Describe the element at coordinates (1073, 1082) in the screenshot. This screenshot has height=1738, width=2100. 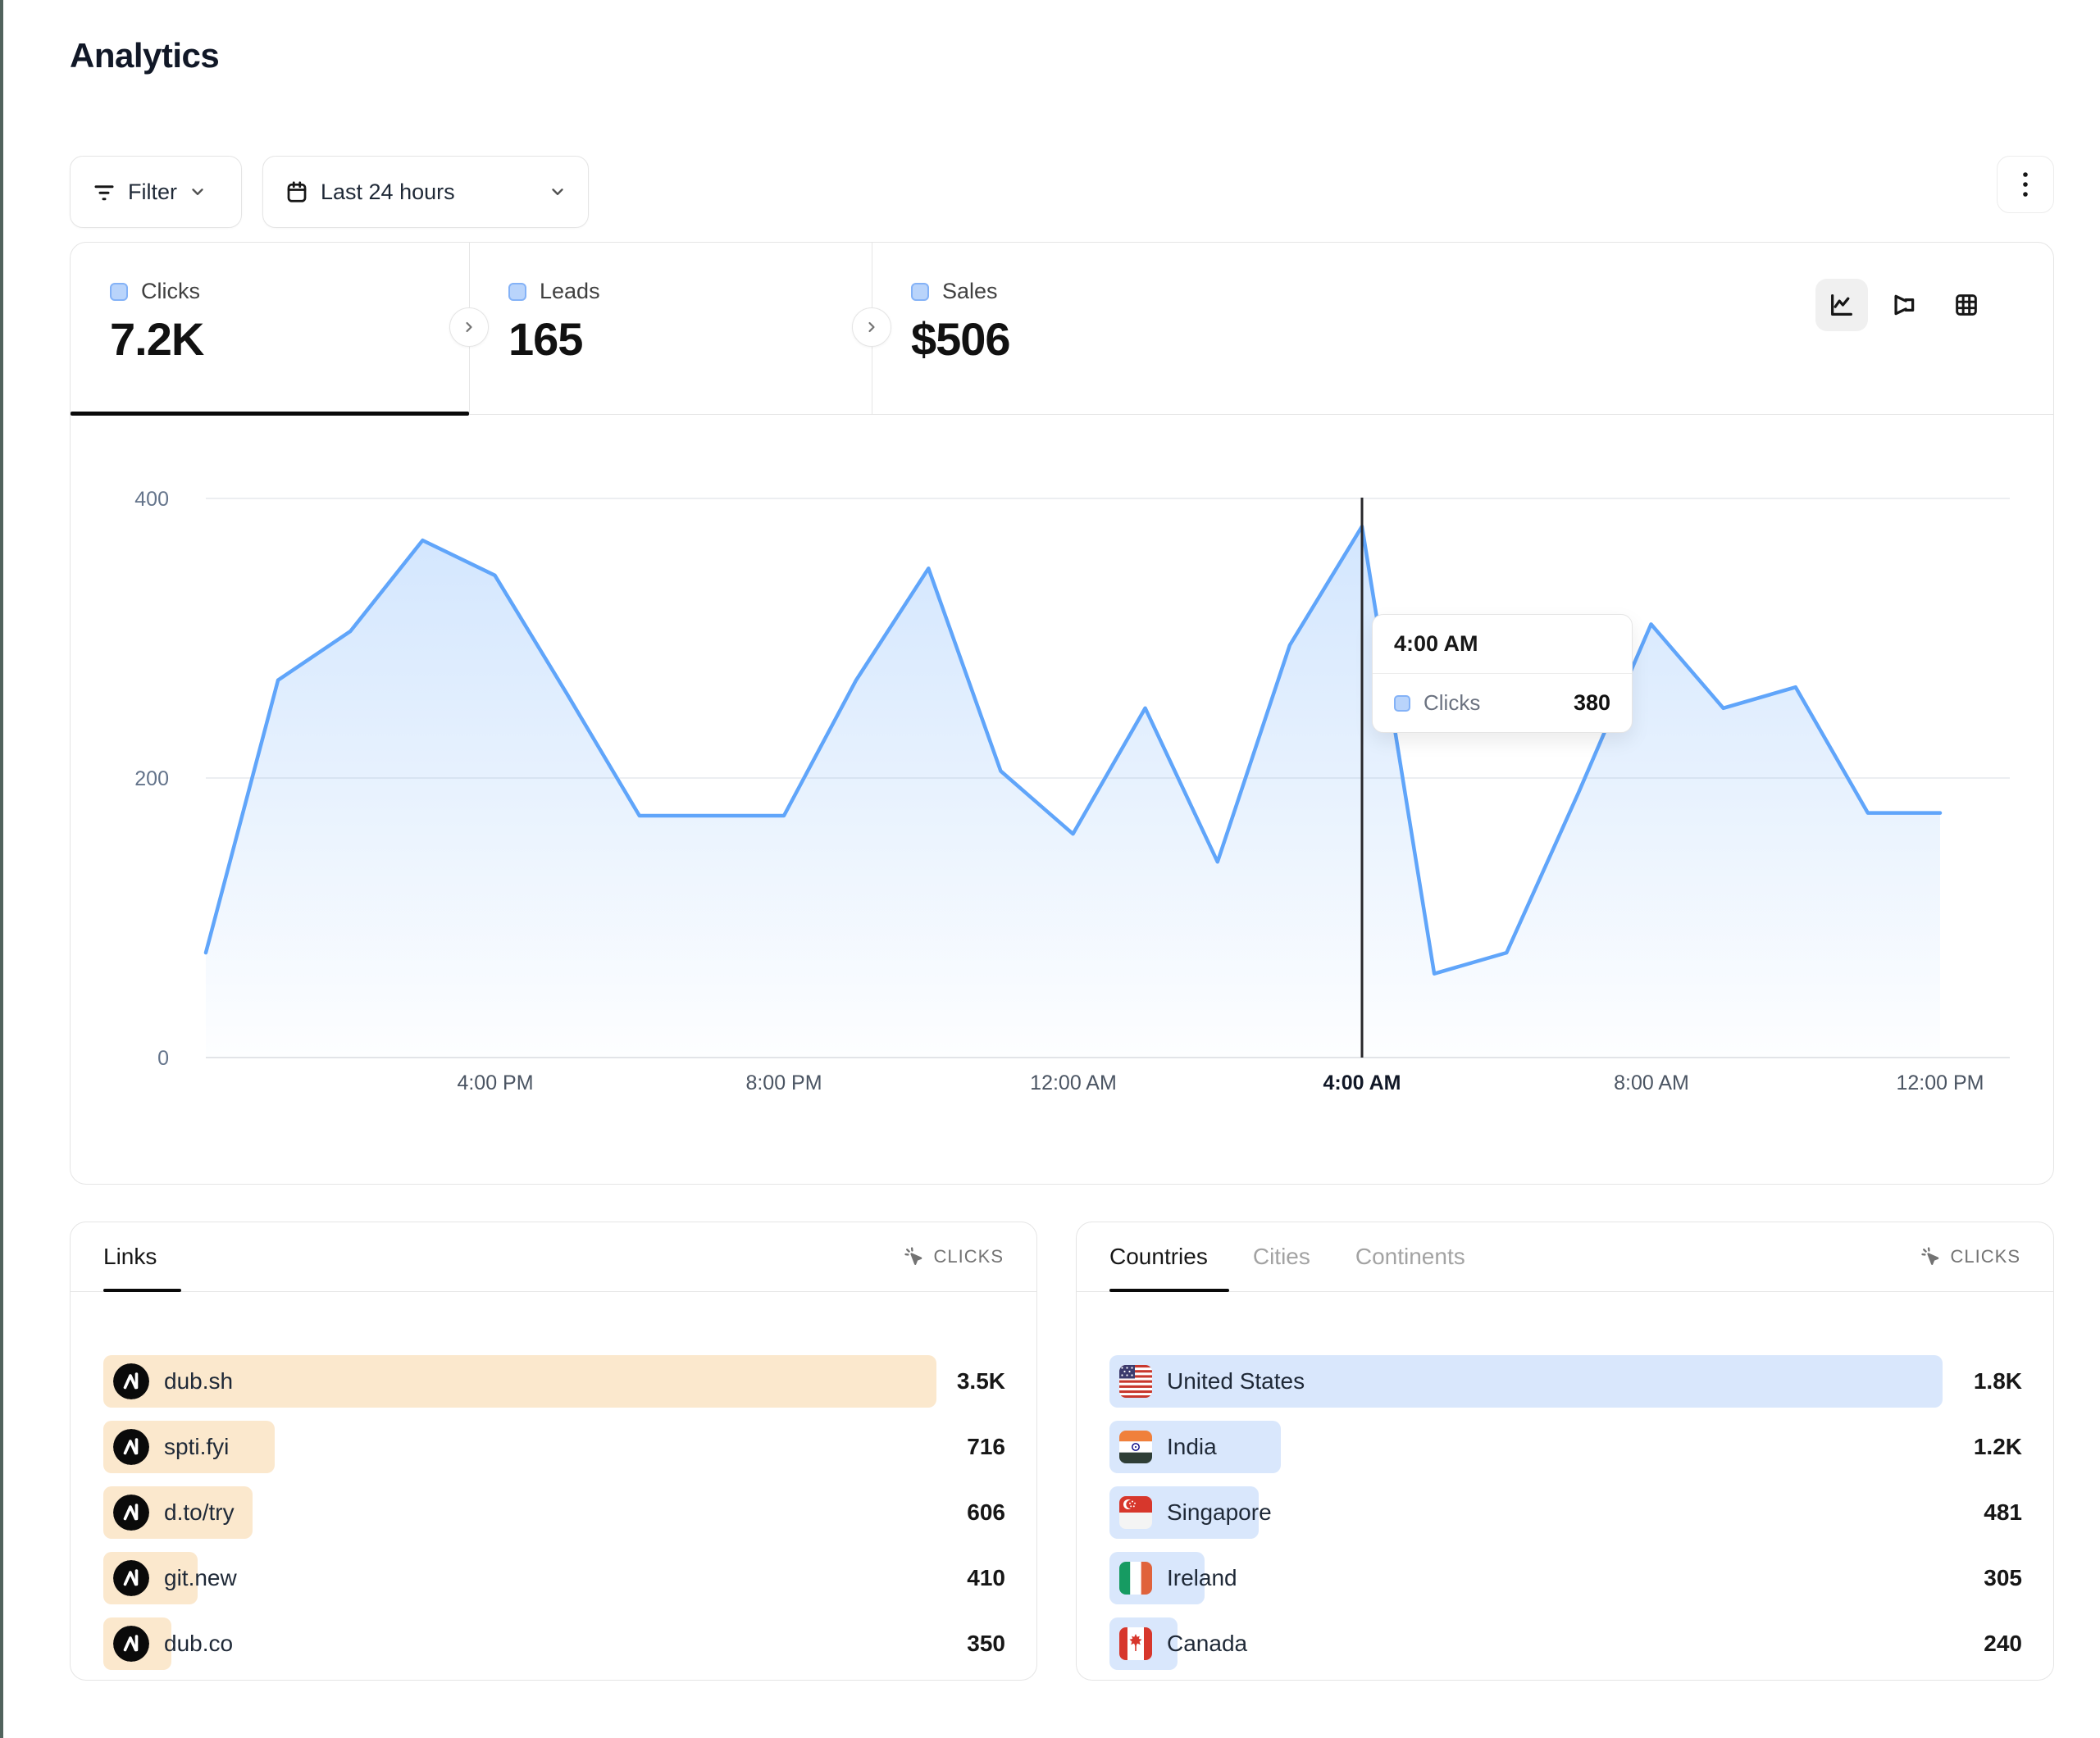
I see `x-axis-tick: 12:00 AM` at that location.